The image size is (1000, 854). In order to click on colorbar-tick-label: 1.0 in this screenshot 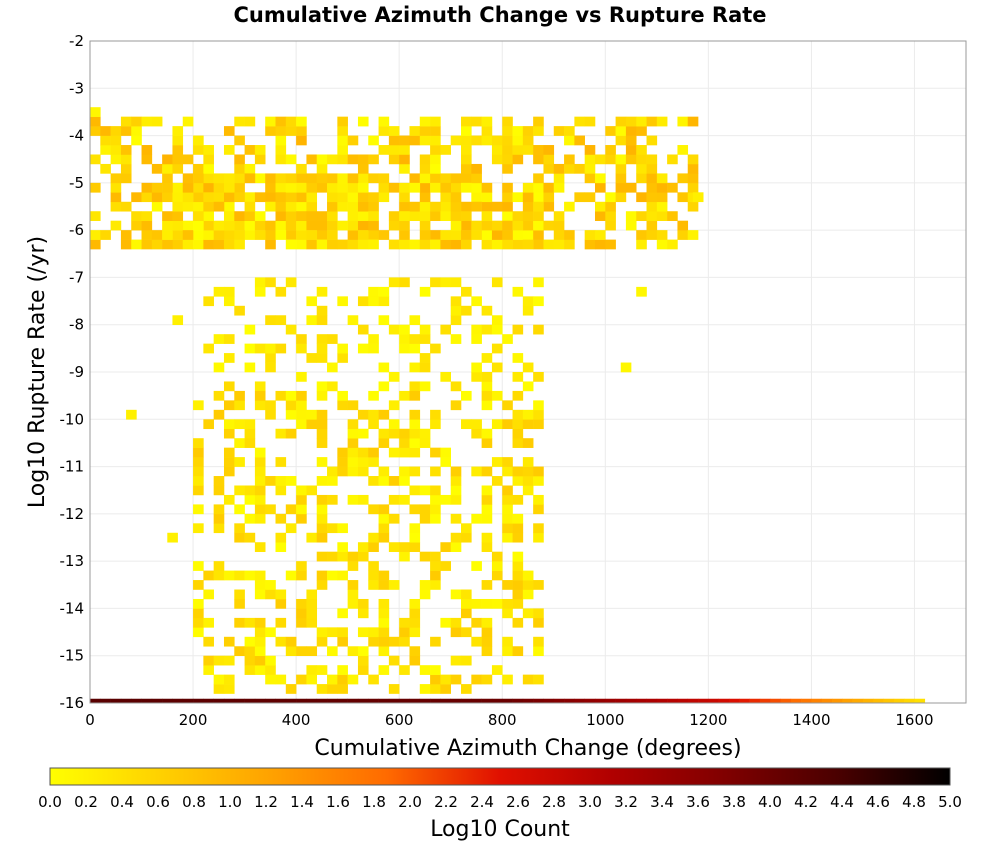, I will do `click(230, 802)`.